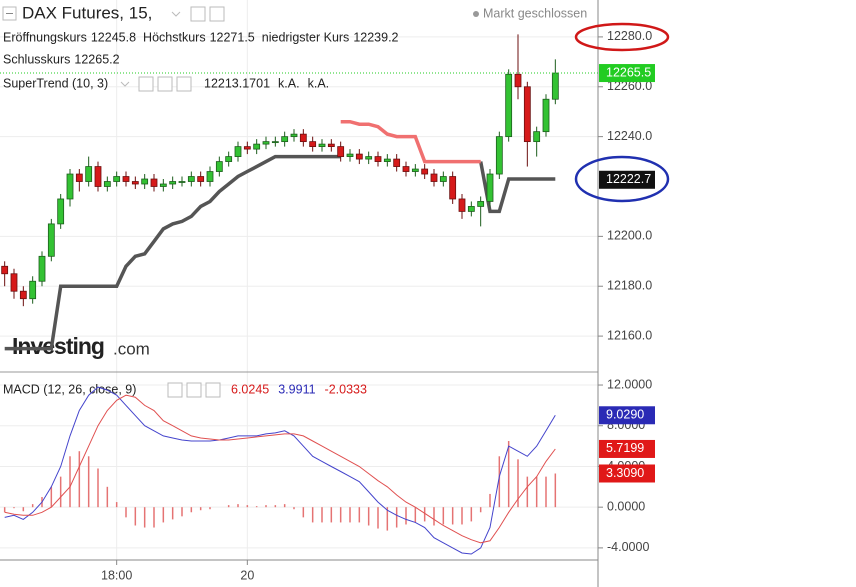 This screenshot has width=856, height=587. I want to click on chart-title: DAX Futures, 15,, so click(87, 12).